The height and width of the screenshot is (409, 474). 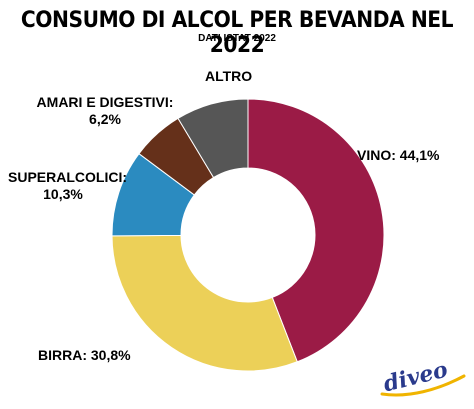 What do you see at coordinates (105, 102) in the screenshot?
I see `slice-label-amari-name: AMARI E DIGESTIVI:` at bounding box center [105, 102].